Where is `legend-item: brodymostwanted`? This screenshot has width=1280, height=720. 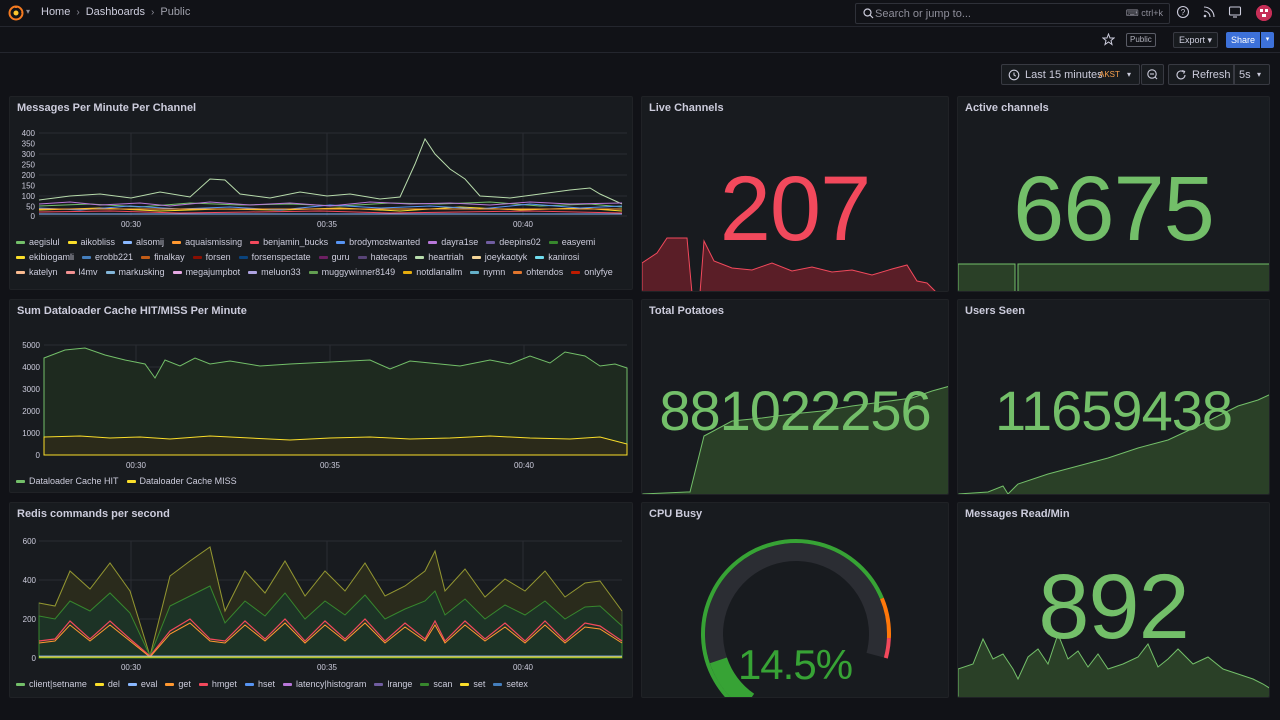 legend-item: brodymostwanted is located at coordinates (378, 242).